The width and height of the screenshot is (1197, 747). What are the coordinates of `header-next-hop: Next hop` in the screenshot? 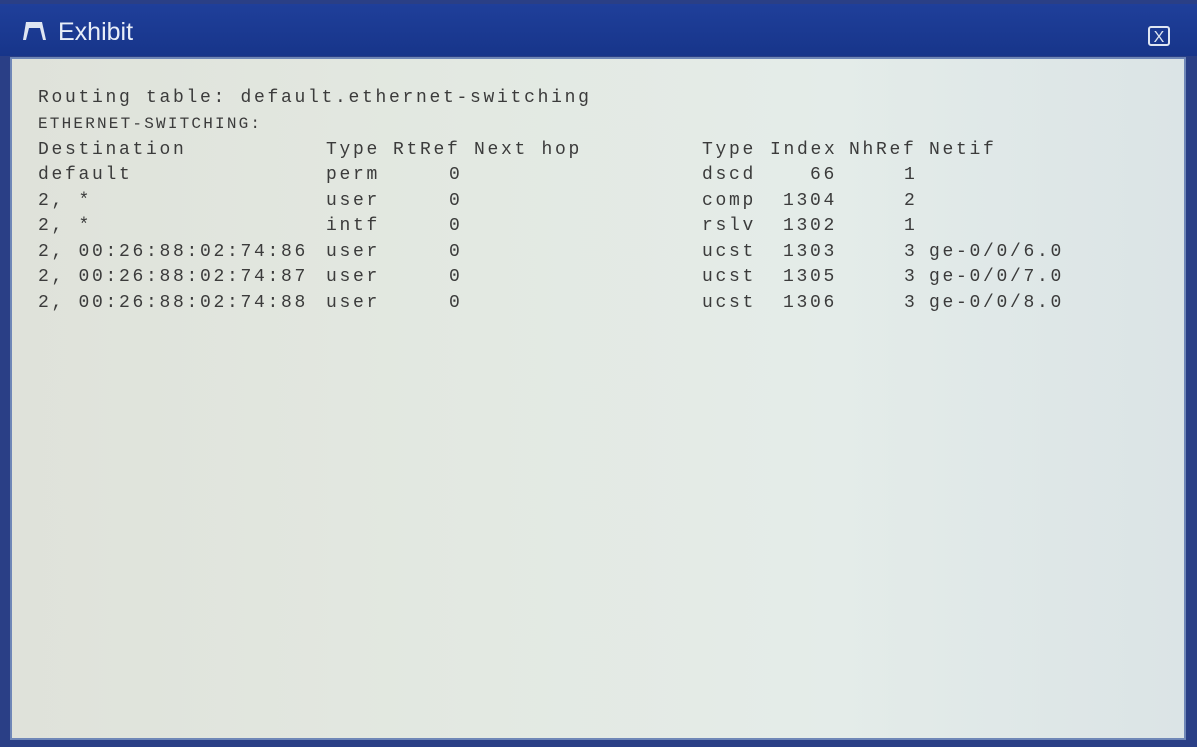 It's located at (528, 150).